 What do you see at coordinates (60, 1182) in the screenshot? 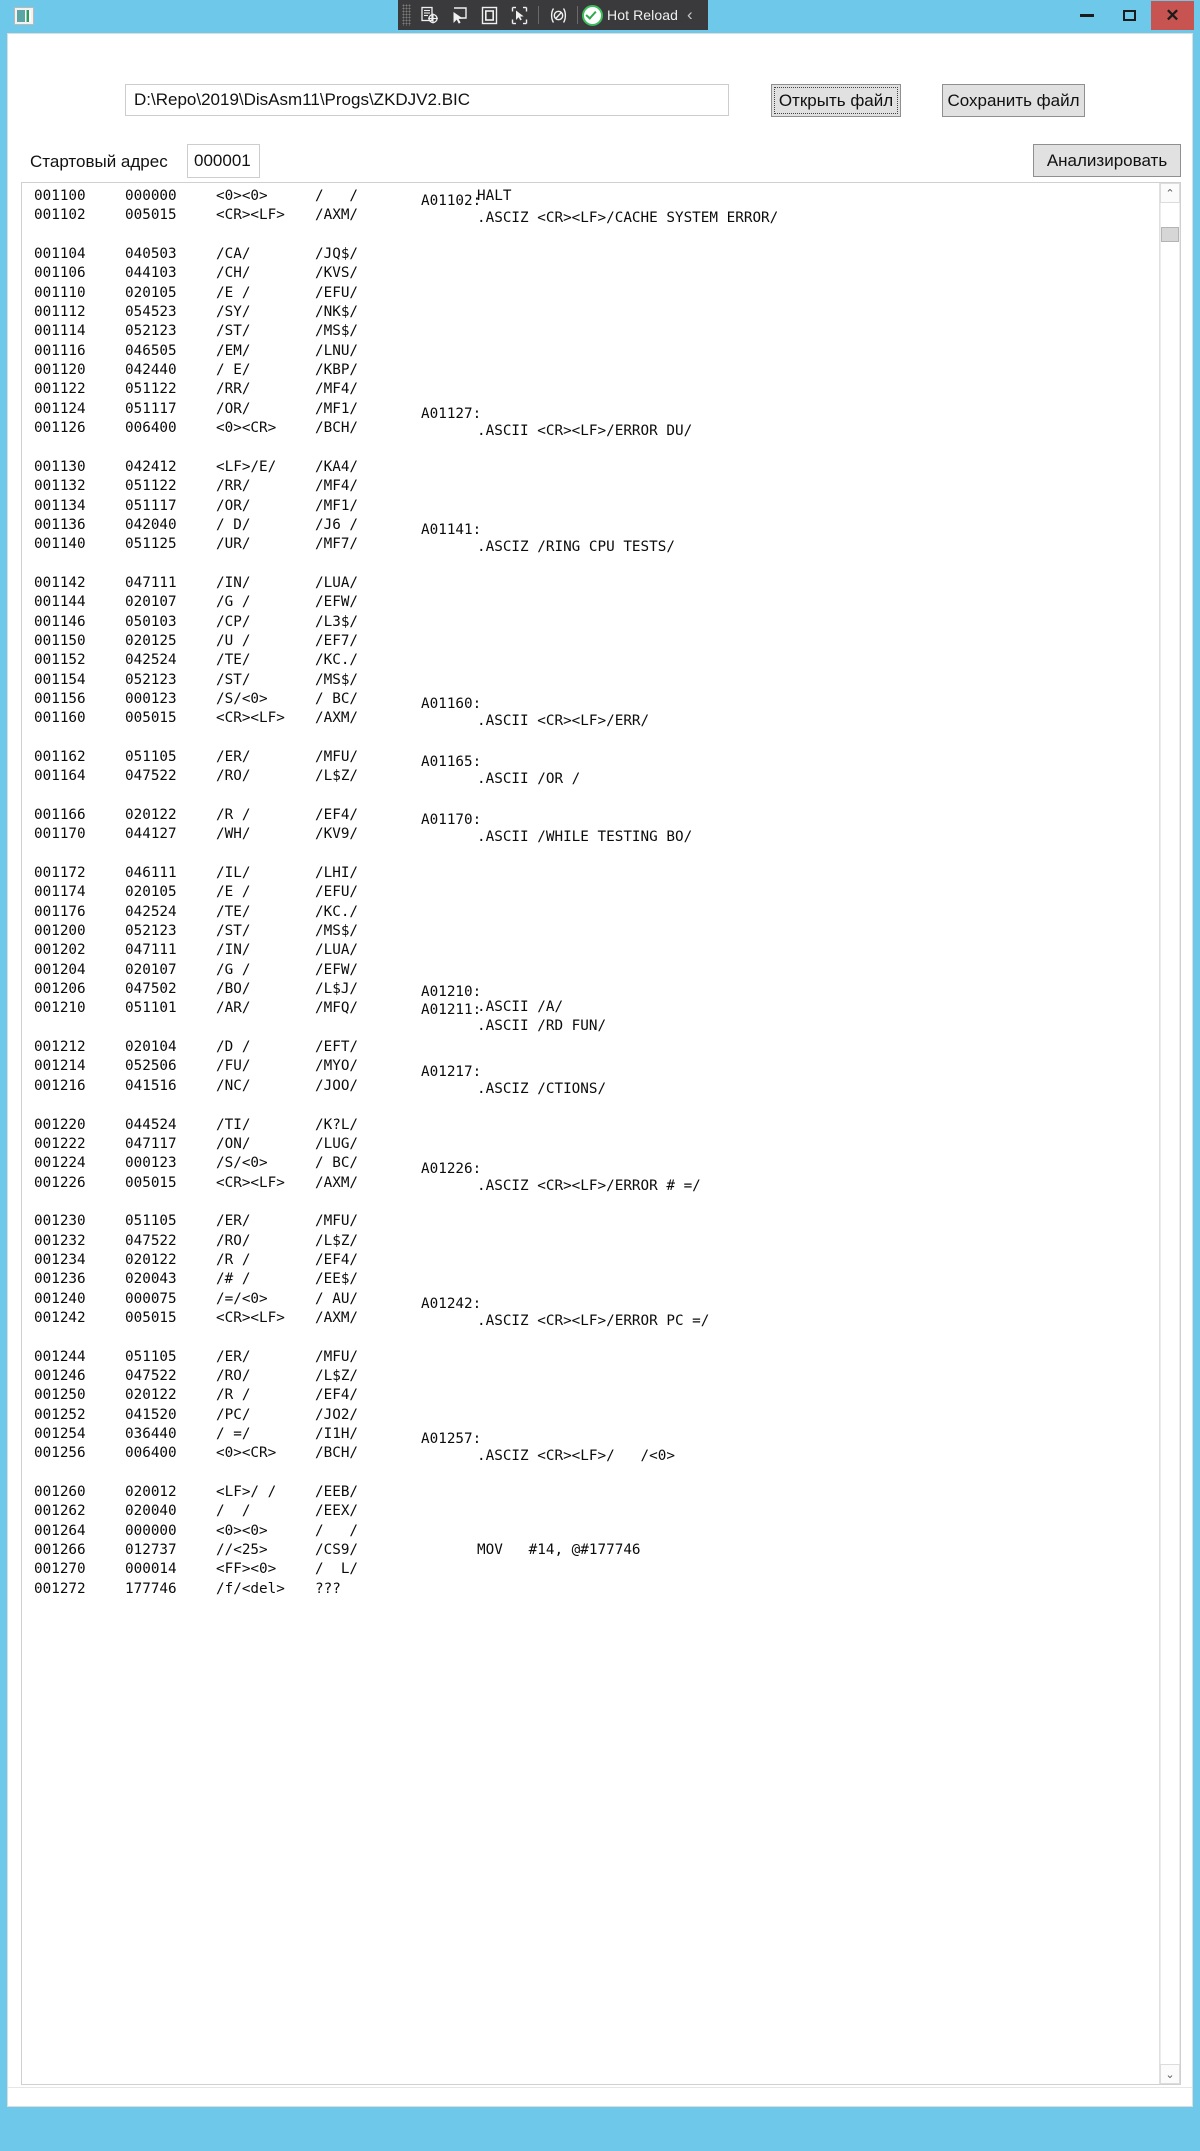
I see `listing-address: 001226` at bounding box center [60, 1182].